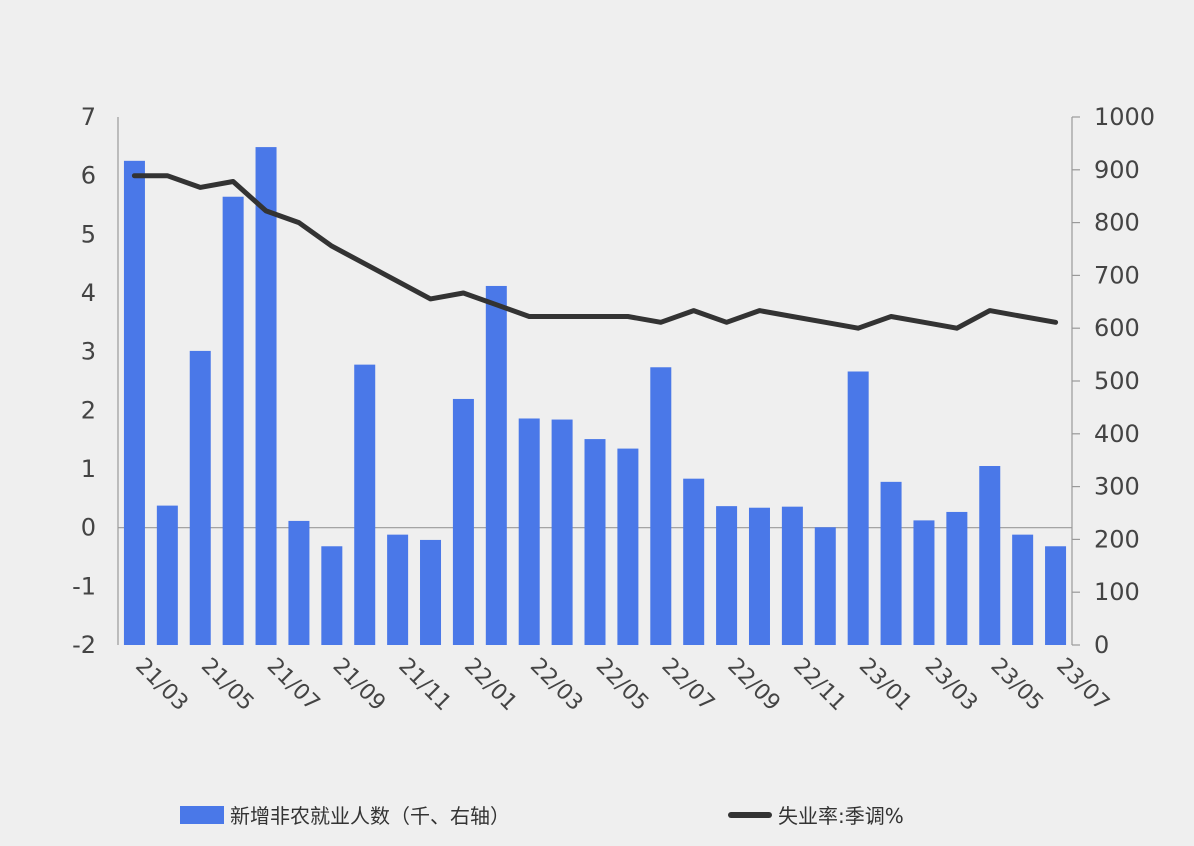  I want to click on line-layer, so click(595, 252).